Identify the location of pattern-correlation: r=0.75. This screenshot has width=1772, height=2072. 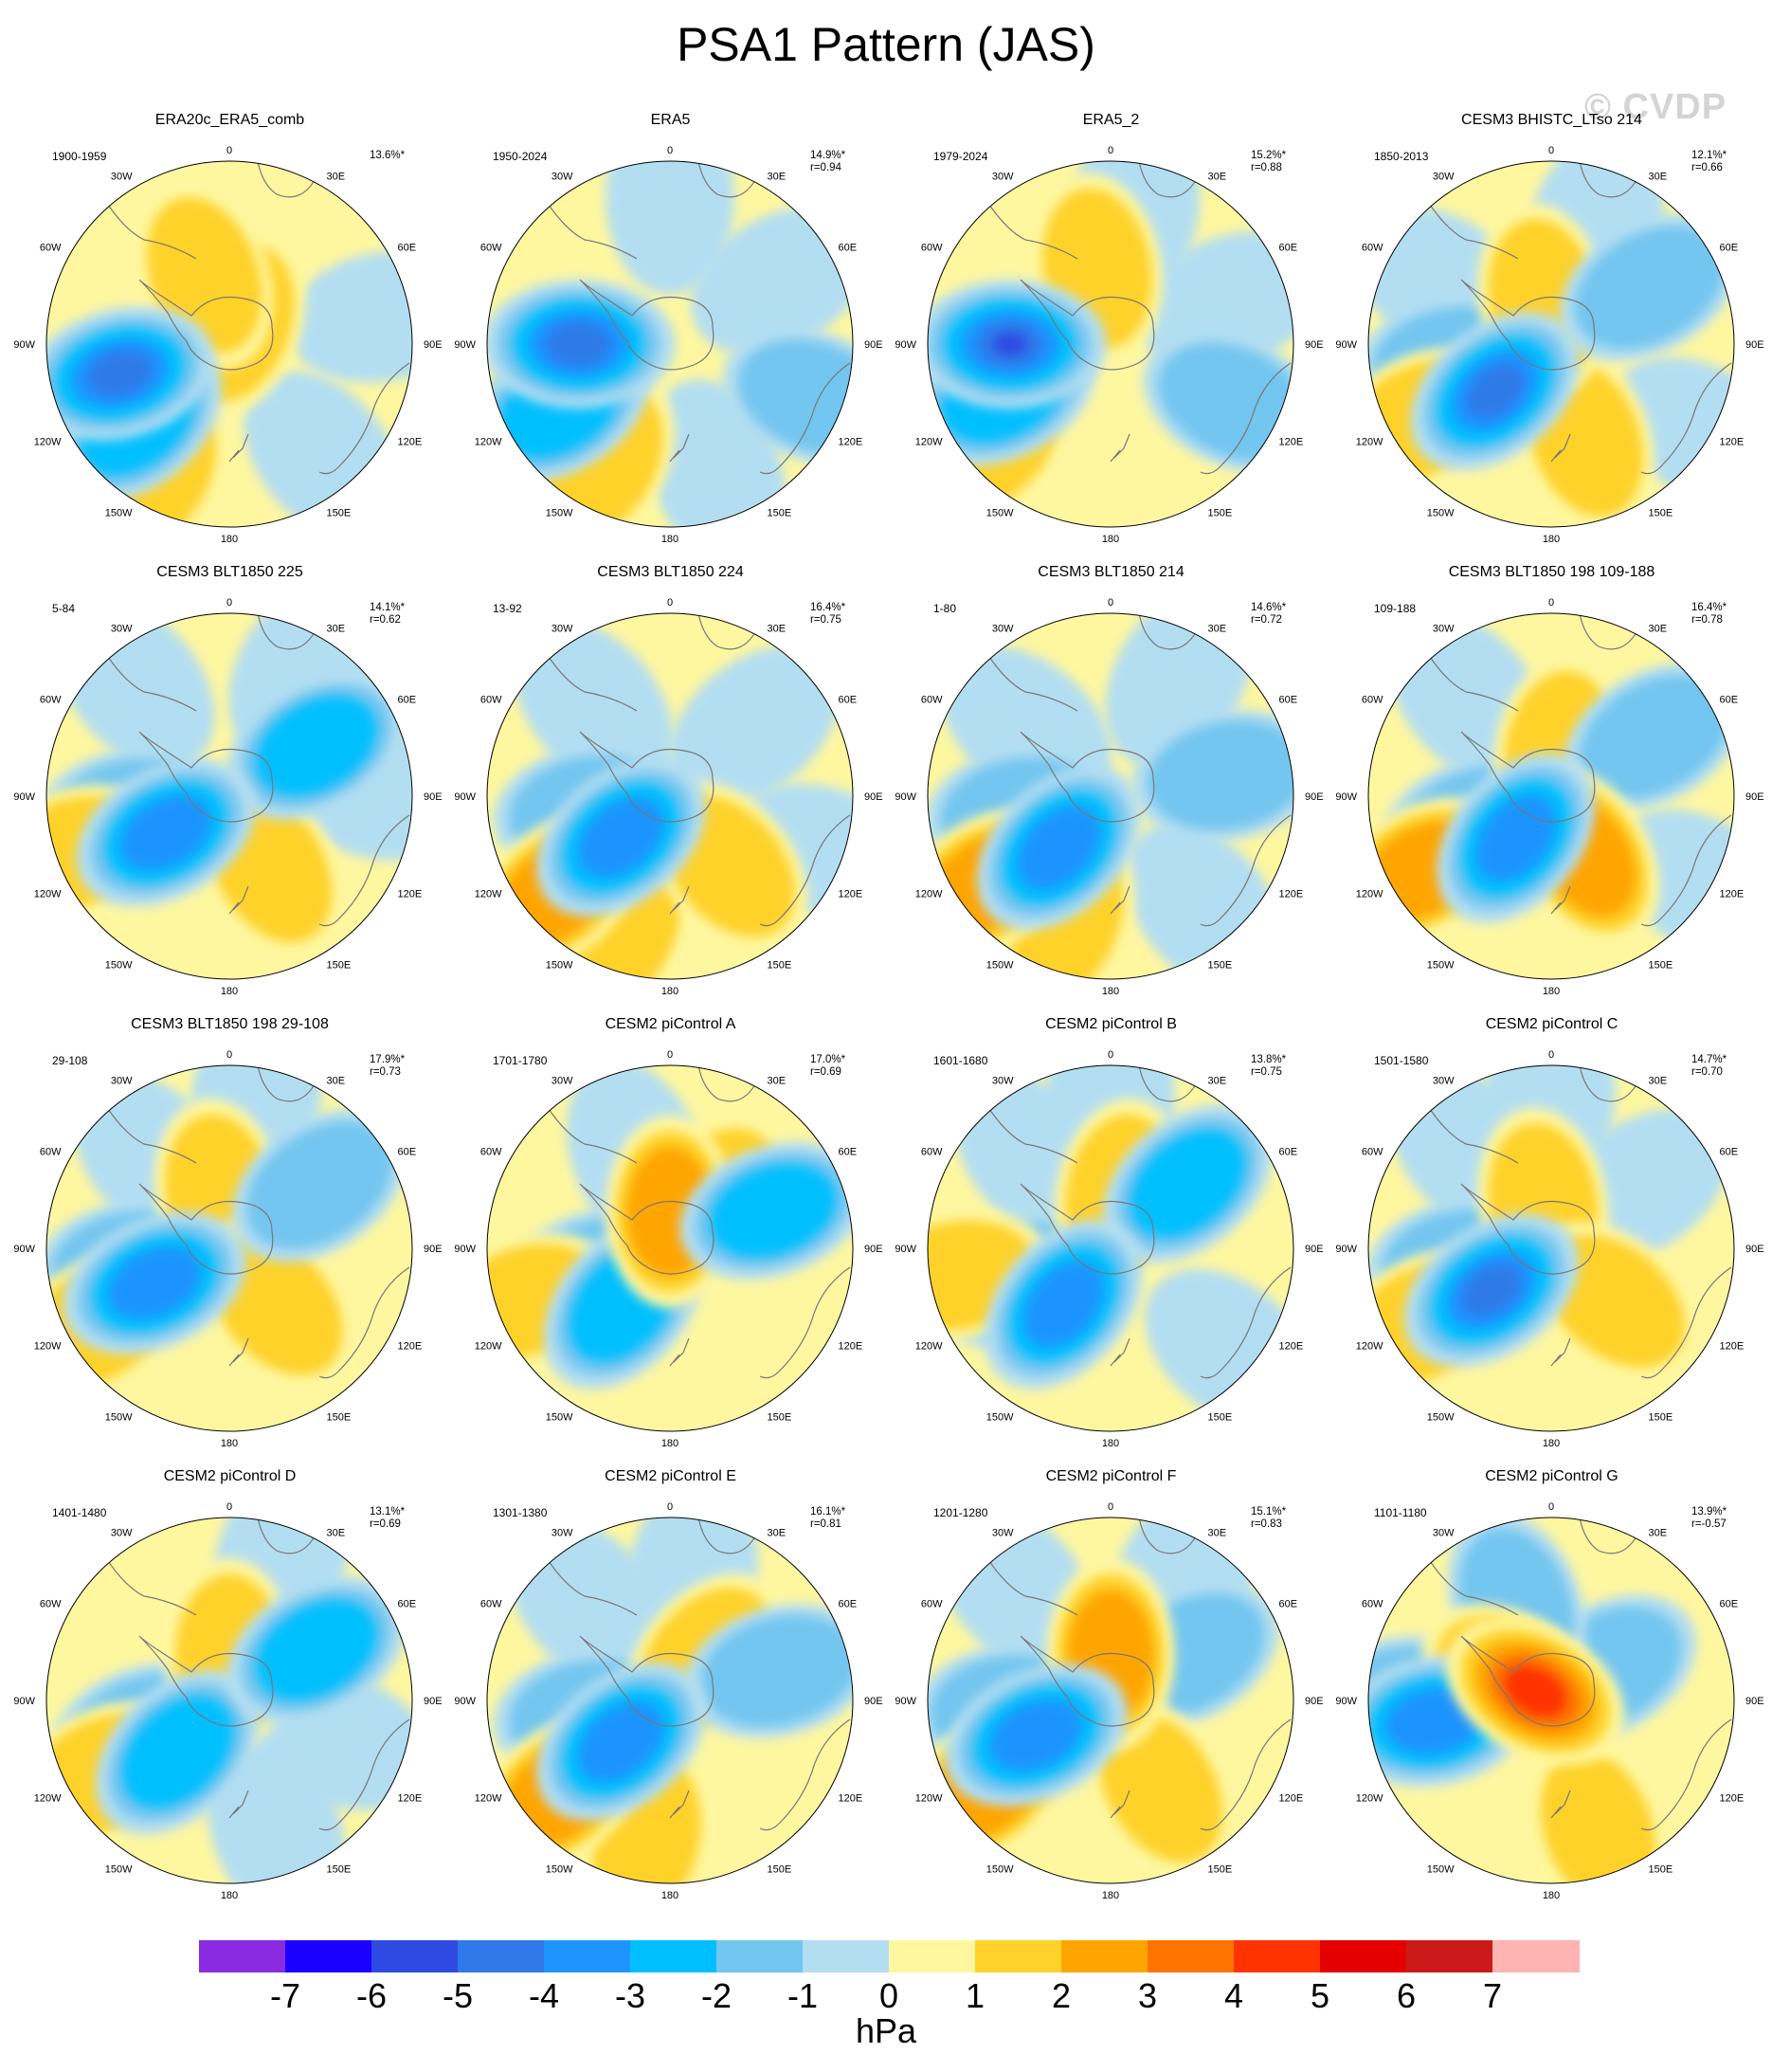
(825, 620).